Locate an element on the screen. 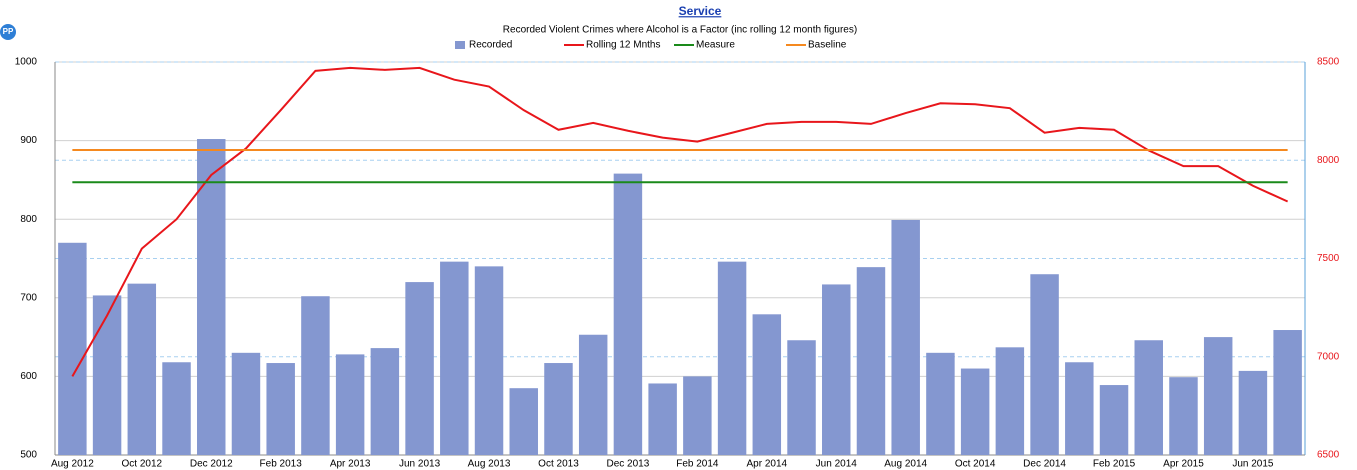  y2-tick-label: 8000 is located at coordinates (1328, 160).